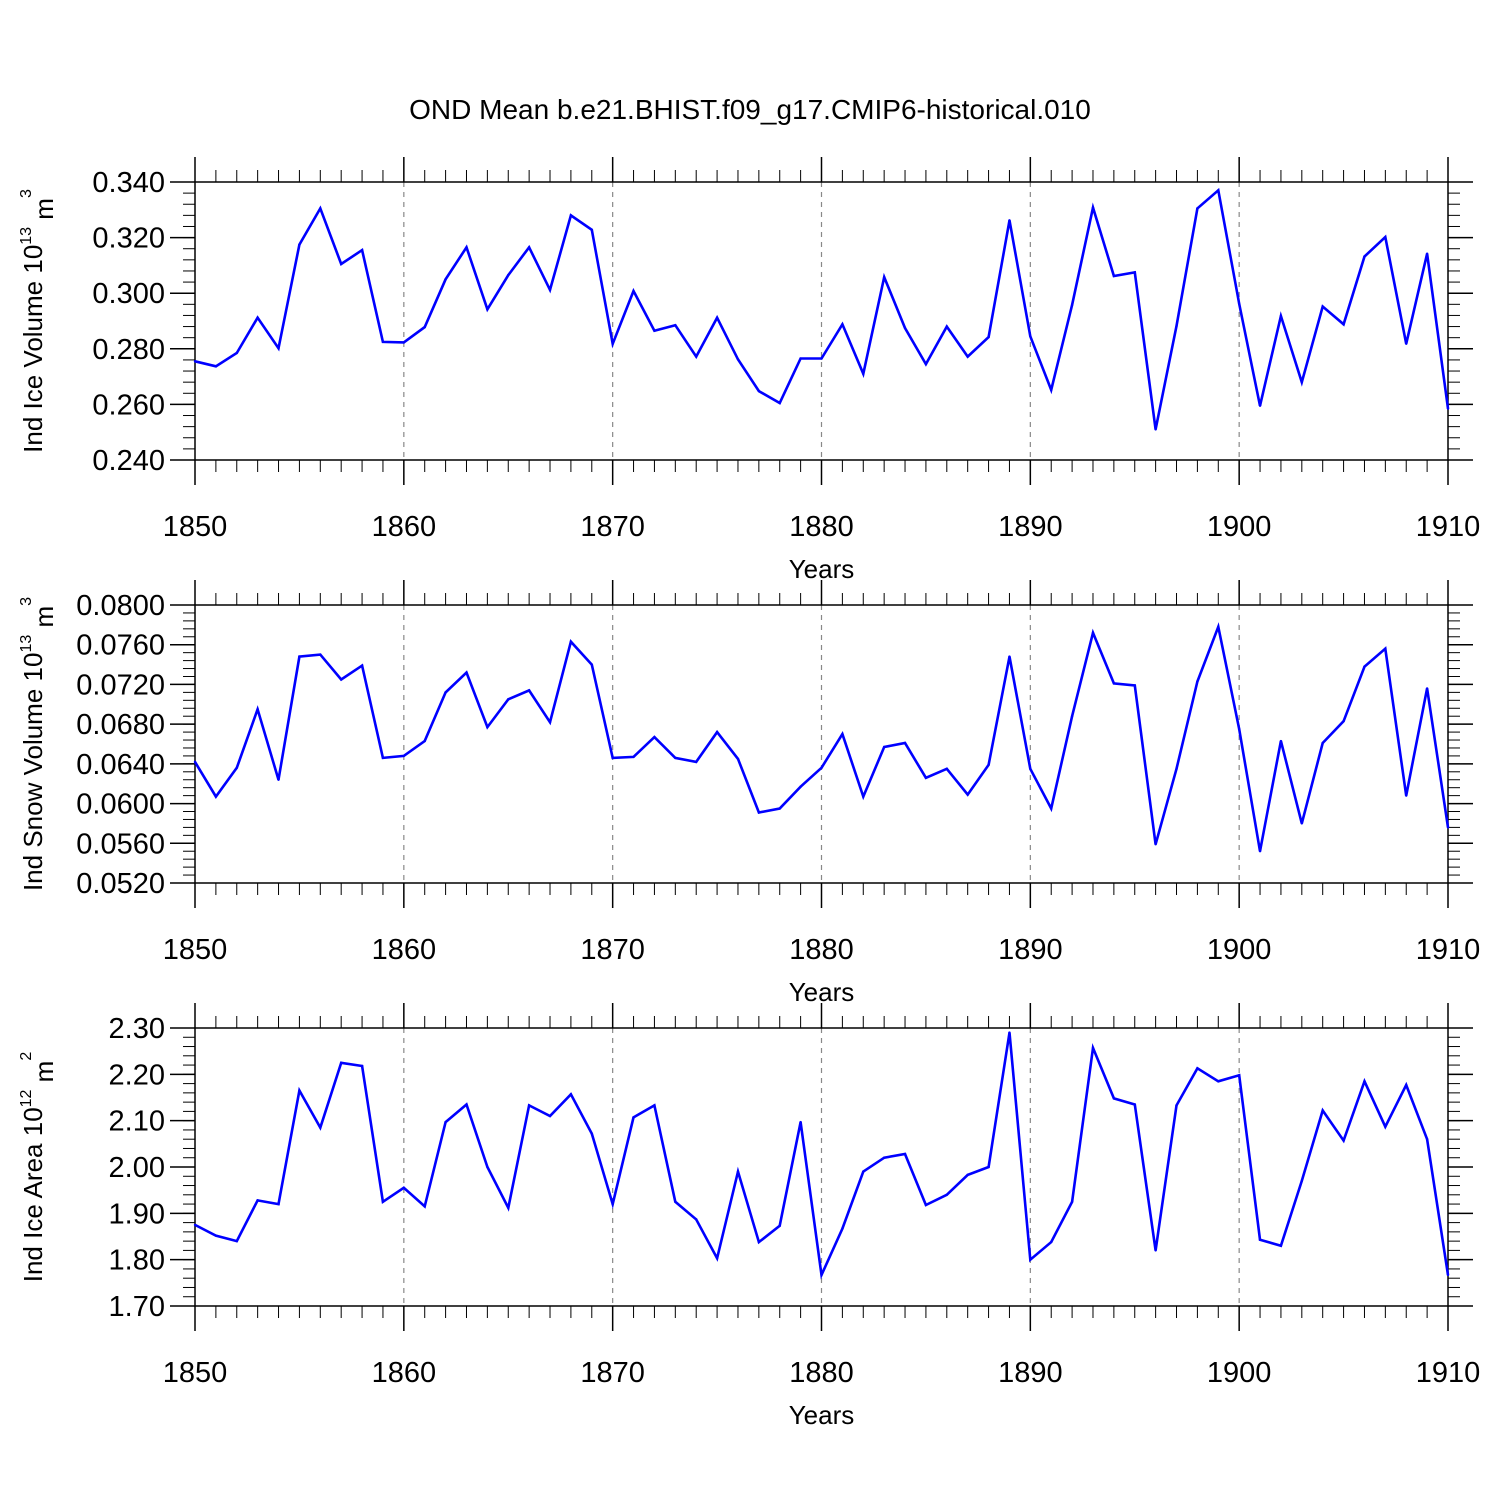  I want to click on x-tick-label: 1880, so click(821, 1373).